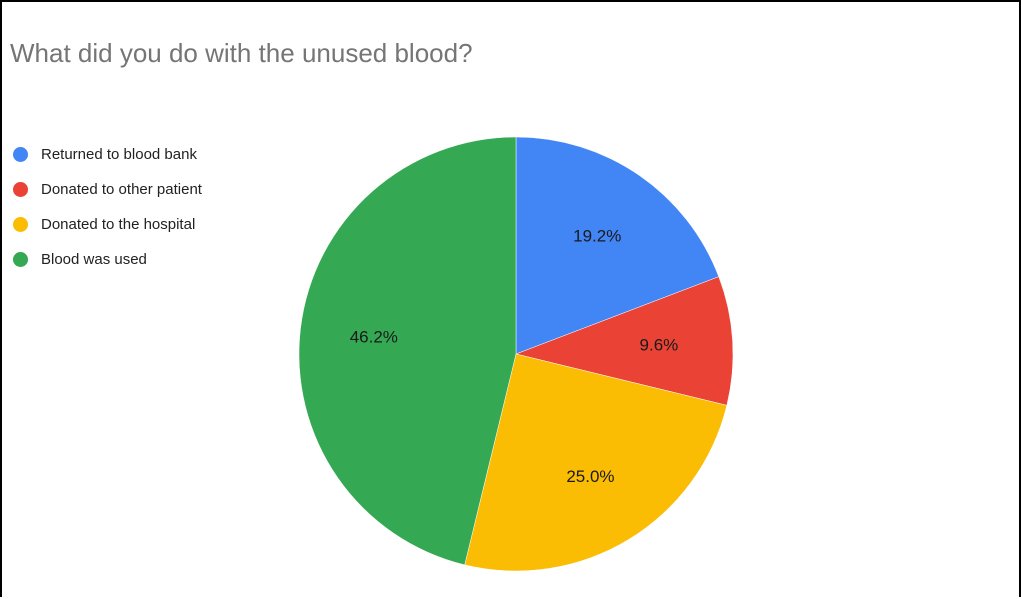 The image size is (1021, 599). I want to click on slice-label-returned-to-blood-bank: 19.2%, so click(597, 236).